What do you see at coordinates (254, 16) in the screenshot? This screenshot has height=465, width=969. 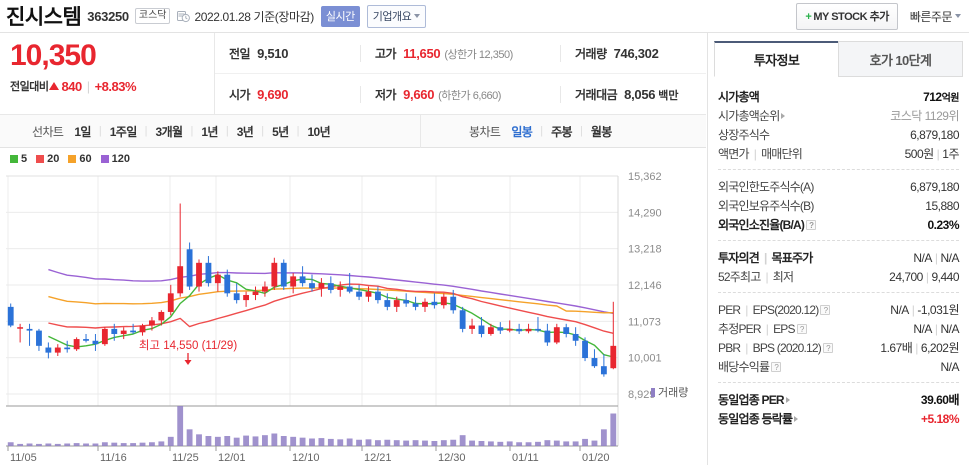 I see `quote-date: 2022.01.28 기준(장마감)` at bounding box center [254, 16].